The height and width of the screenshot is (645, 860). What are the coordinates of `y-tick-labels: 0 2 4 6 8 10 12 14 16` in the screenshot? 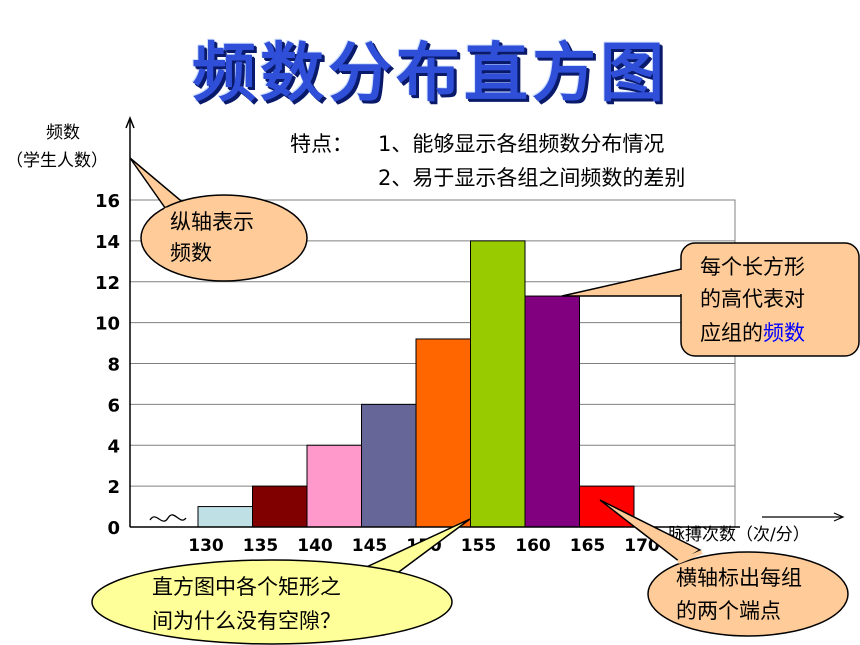 It's located at (107, 365).